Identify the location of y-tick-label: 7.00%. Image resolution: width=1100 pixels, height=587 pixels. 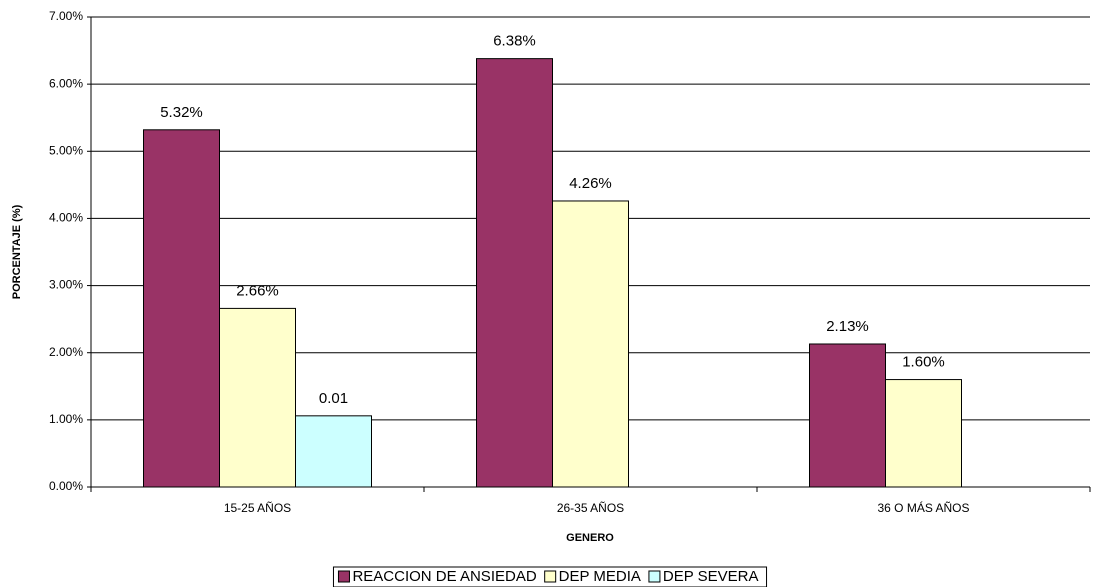
(66, 16).